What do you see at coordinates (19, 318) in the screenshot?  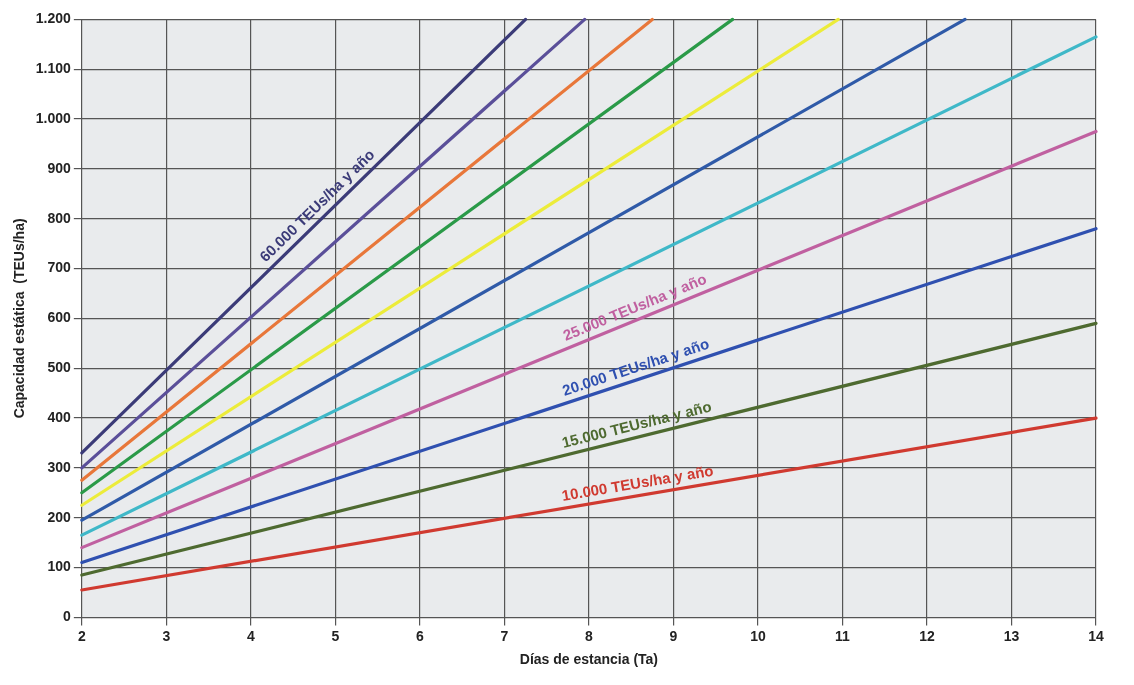 I see `y-axis-title: Capacidad estática (TEUs/ha)` at bounding box center [19, 318].